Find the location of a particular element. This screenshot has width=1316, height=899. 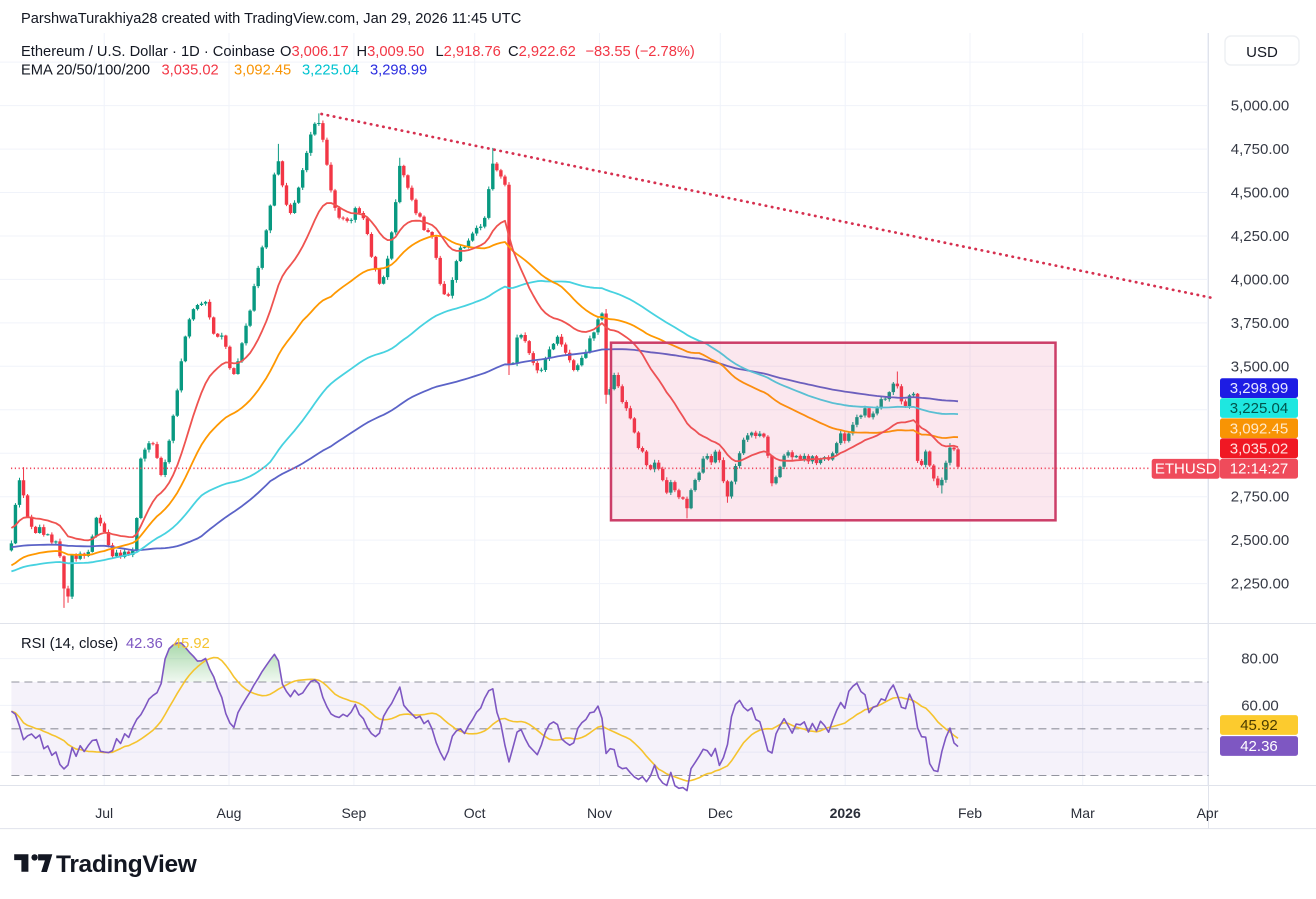

svg-text: 3,035.02 is located at coordinates (1259, 448).